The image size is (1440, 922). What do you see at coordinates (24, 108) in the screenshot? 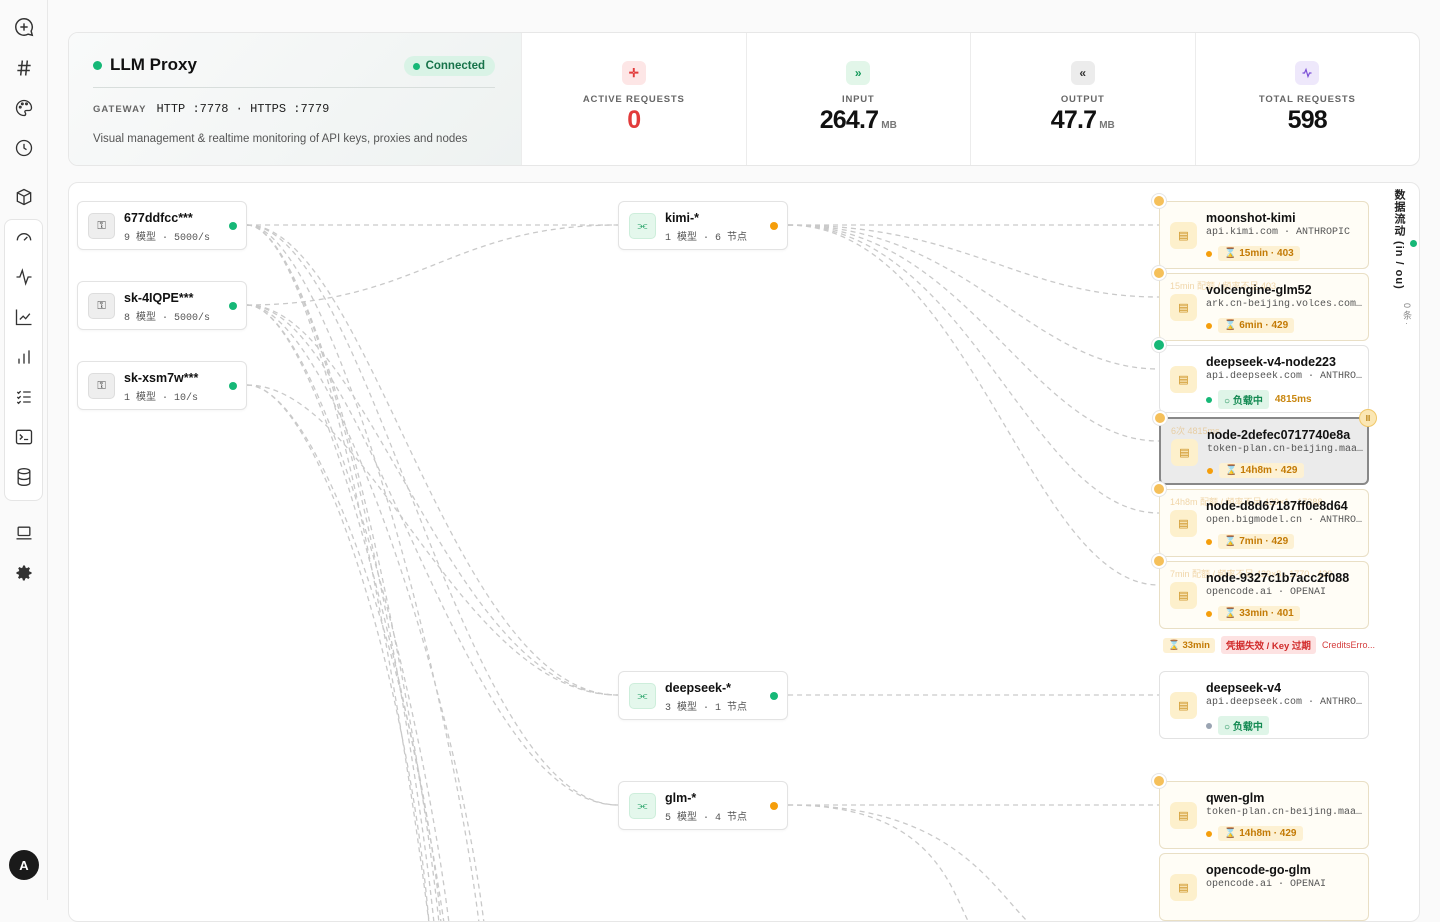
I see `palette-icon` at bounding box center [24, 108].